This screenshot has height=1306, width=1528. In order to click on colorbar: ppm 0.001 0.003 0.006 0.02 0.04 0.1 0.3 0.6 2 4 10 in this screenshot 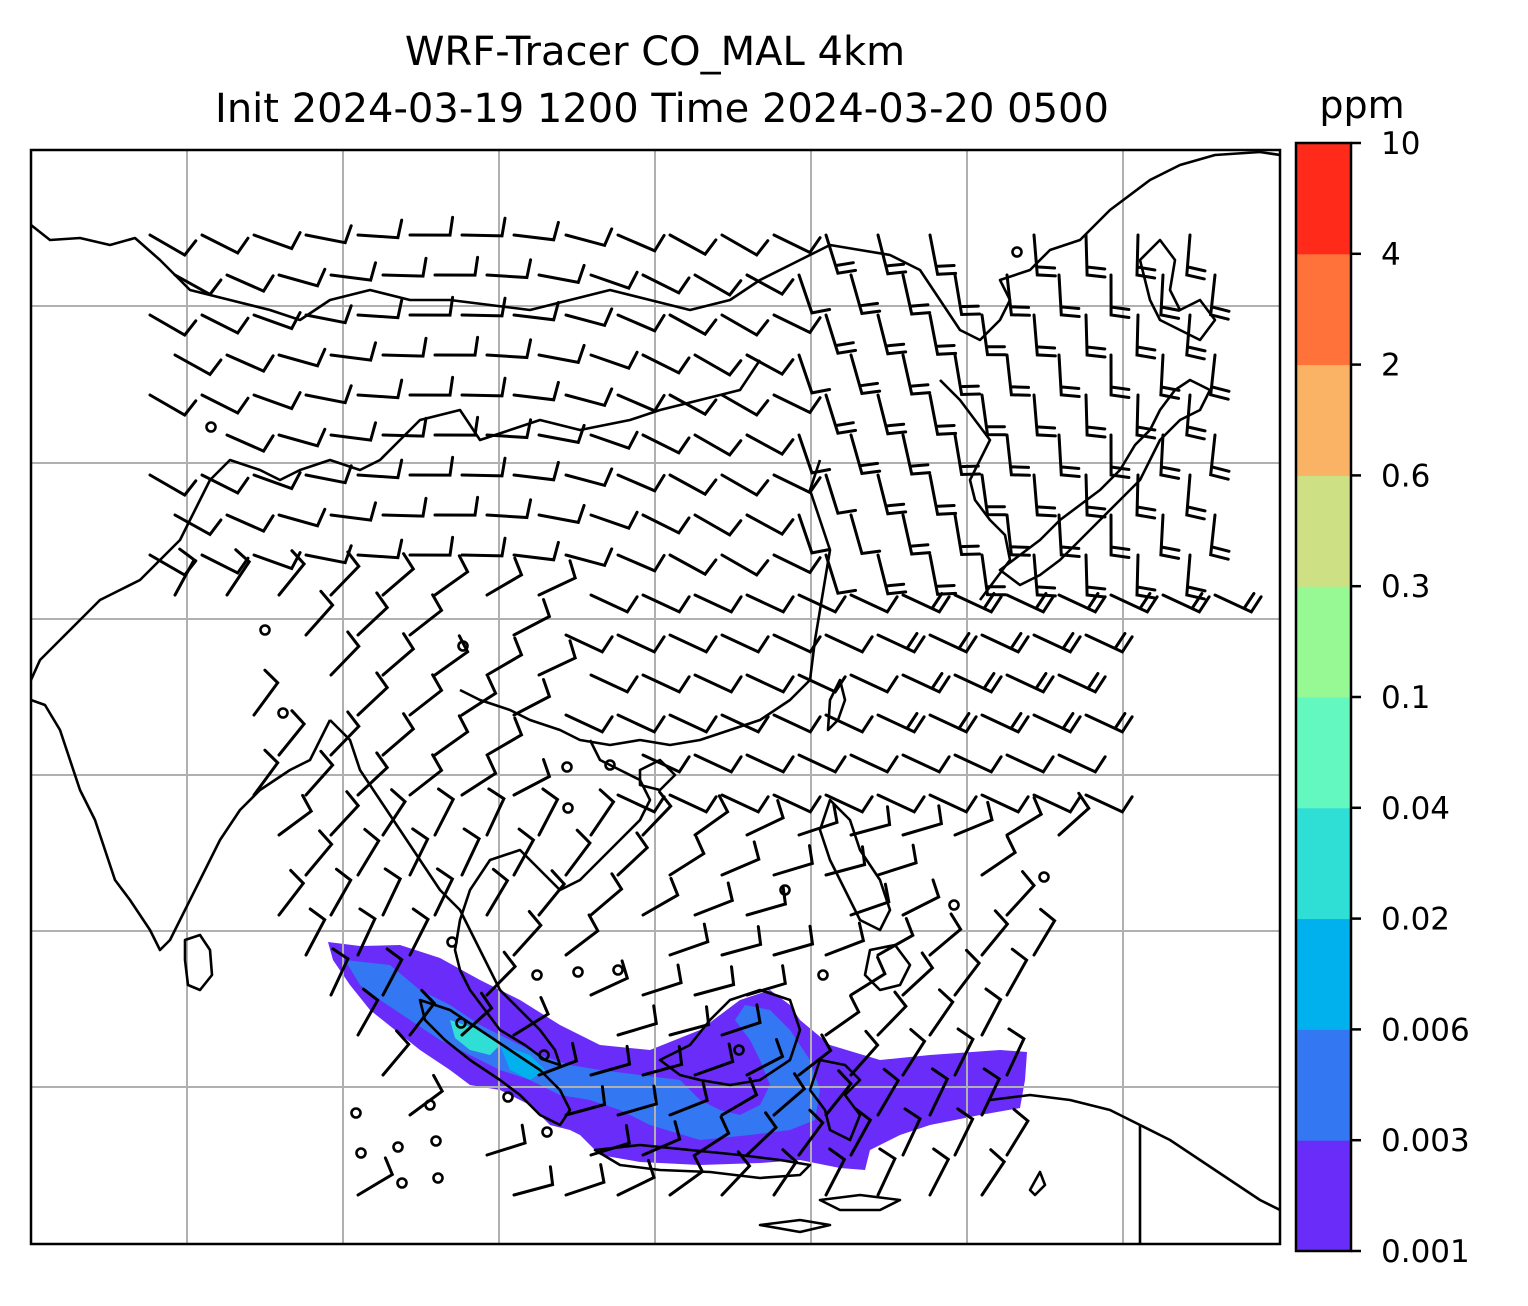, I will do `click(1382, 676)`.